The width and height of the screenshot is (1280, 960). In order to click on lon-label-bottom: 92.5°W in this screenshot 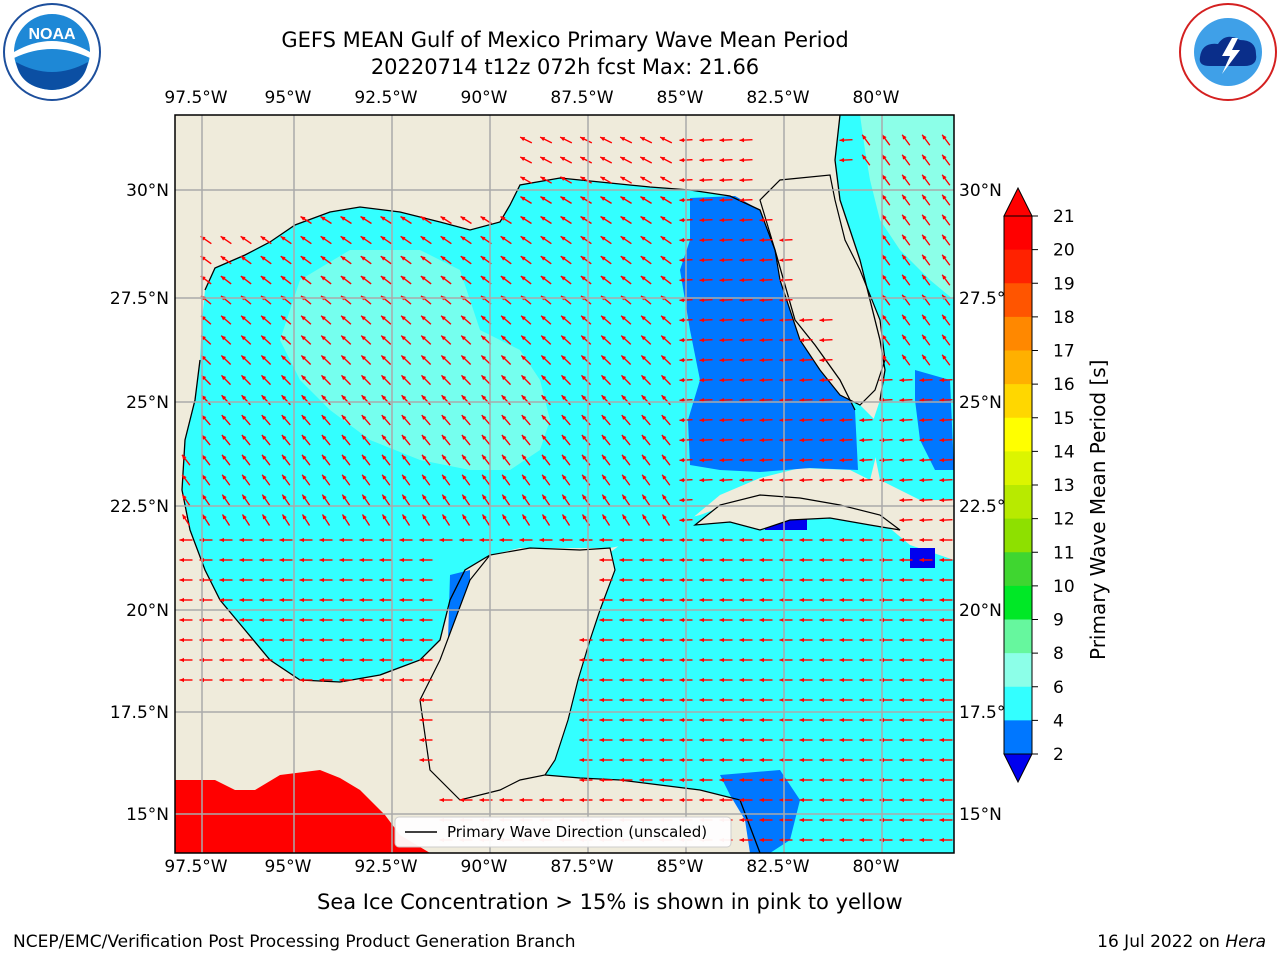, I will do `click(385, 867)`.